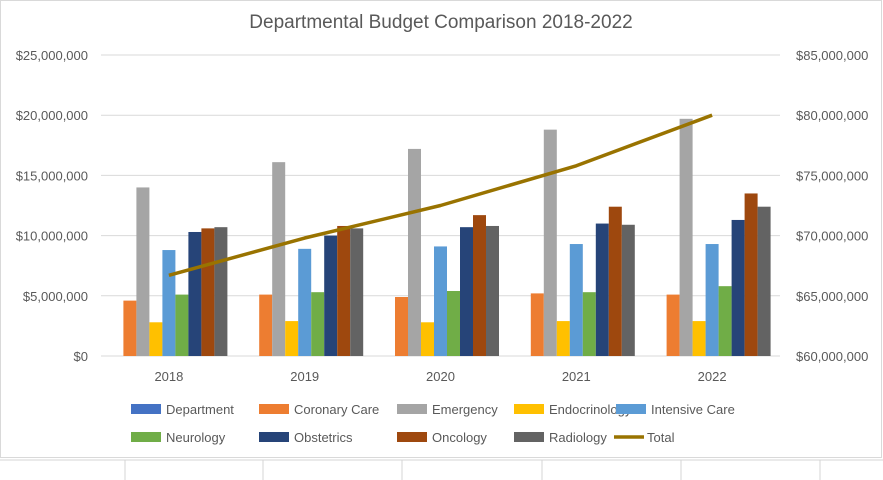  I want to click on legend-label: Obstetrics, so click(323, 437).